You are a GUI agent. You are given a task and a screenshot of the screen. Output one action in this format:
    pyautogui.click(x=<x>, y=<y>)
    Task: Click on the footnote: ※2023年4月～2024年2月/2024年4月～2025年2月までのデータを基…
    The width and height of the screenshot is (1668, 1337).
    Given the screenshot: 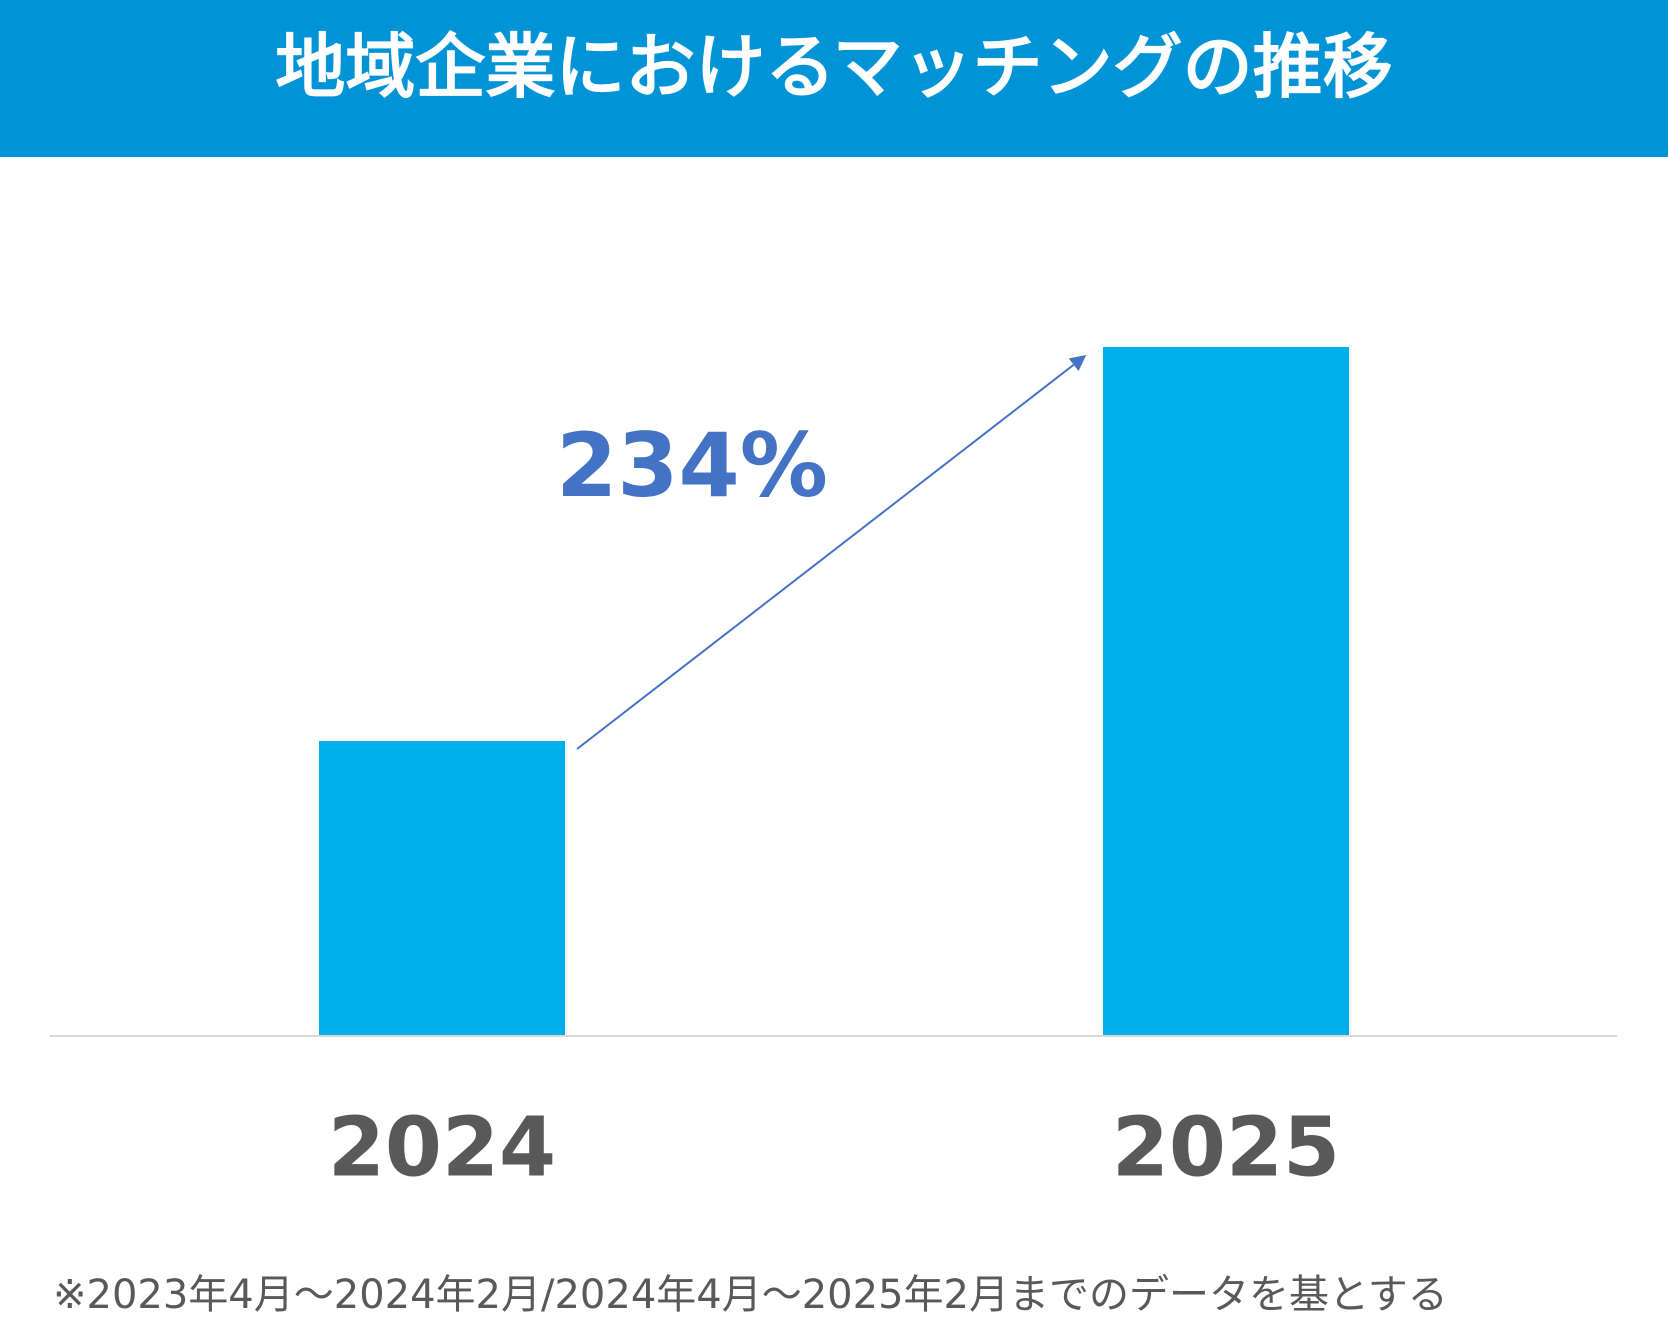 What is the action you would take?
    pyautogui.click(x=750, y=1295)
    